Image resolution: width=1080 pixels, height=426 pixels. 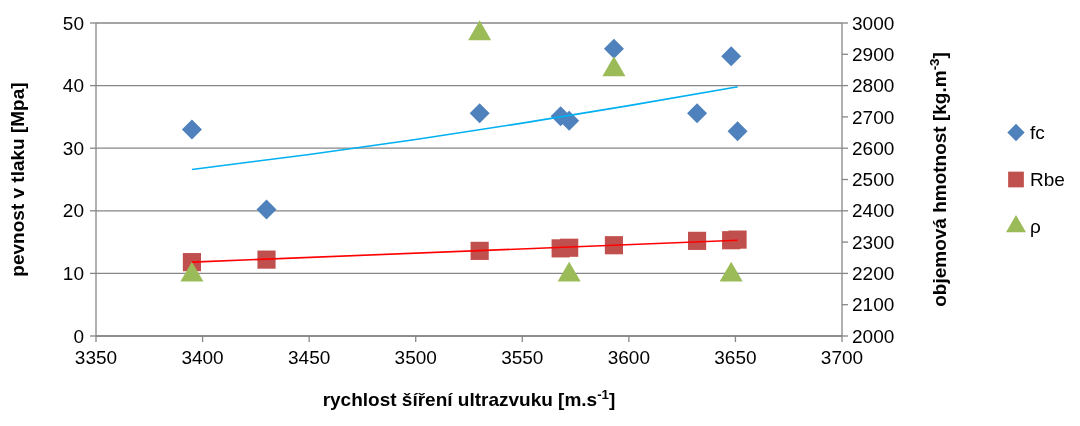 I want to click on y-tick-label: 10, so click(x=73, y=274).